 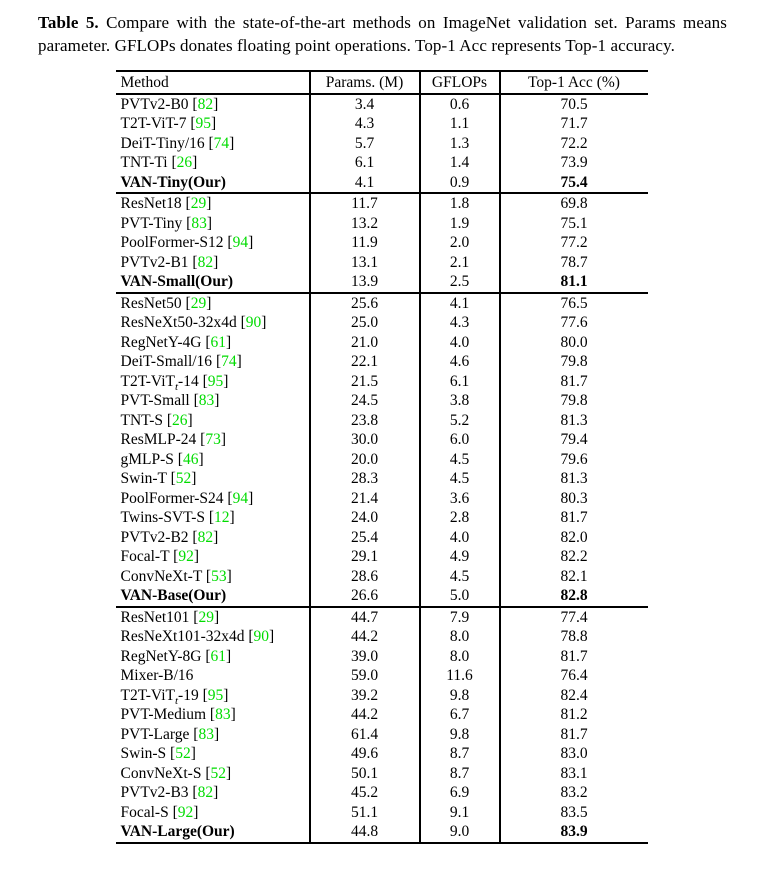 What do you see at coordinates (364, 323) in the screenshot?
I see `params-cell: 25.0` at bounding box center [364, 323].